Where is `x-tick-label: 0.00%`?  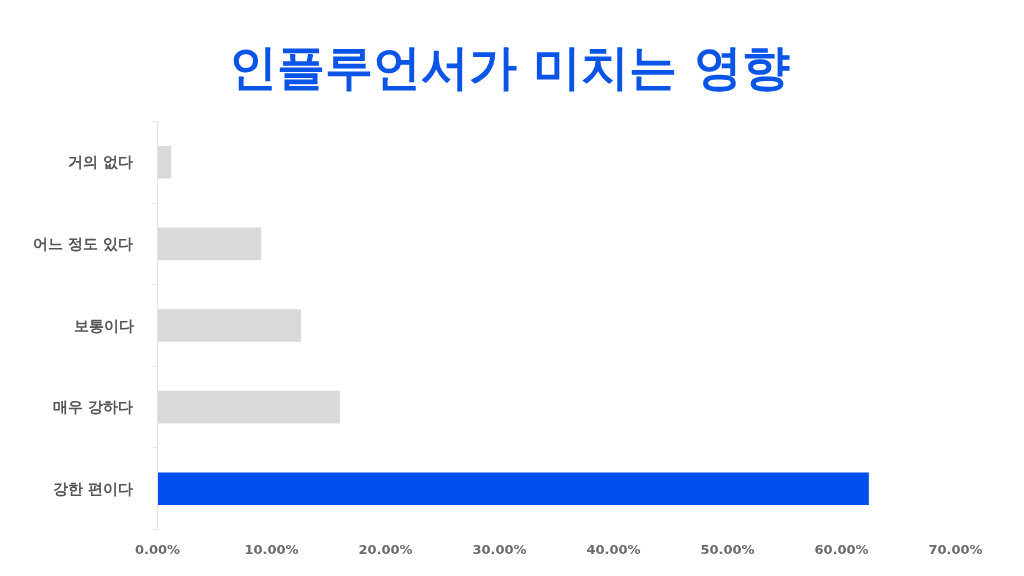 x-tick-label: 0.00% is located at coordinates (157, 549).